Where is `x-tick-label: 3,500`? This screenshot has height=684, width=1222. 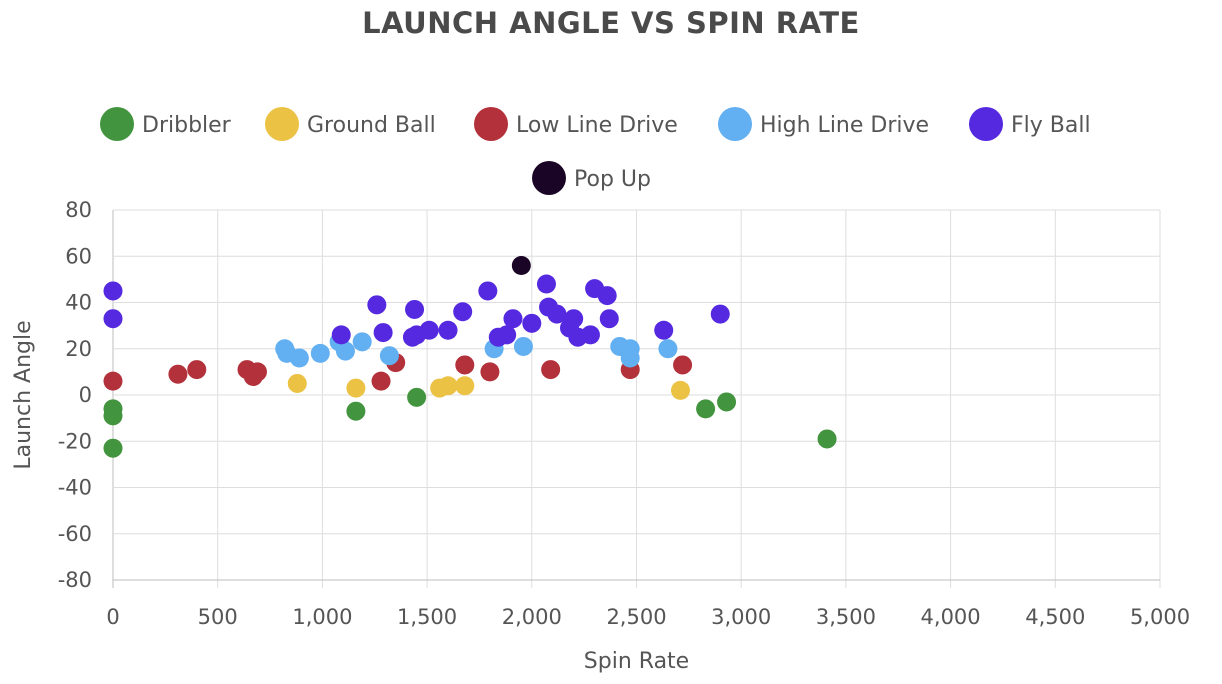
x-tick-label: 3,500 is located at coordinates (846, 617).